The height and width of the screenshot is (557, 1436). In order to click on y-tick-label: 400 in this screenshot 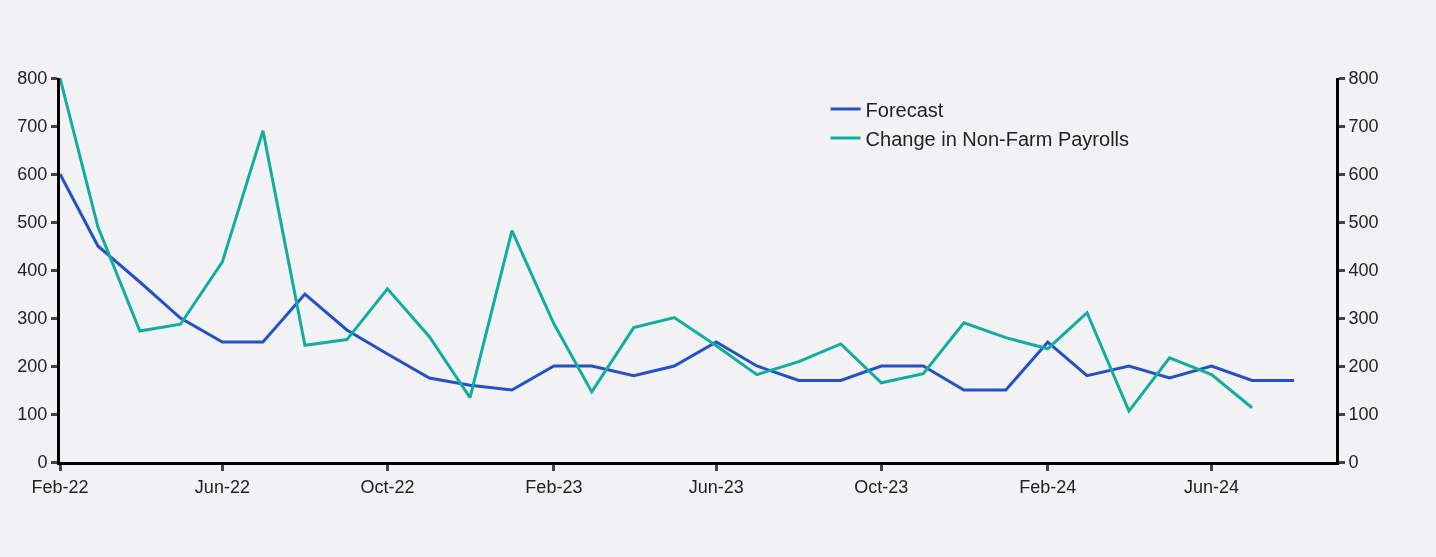, I will do `click(32, 270)`.